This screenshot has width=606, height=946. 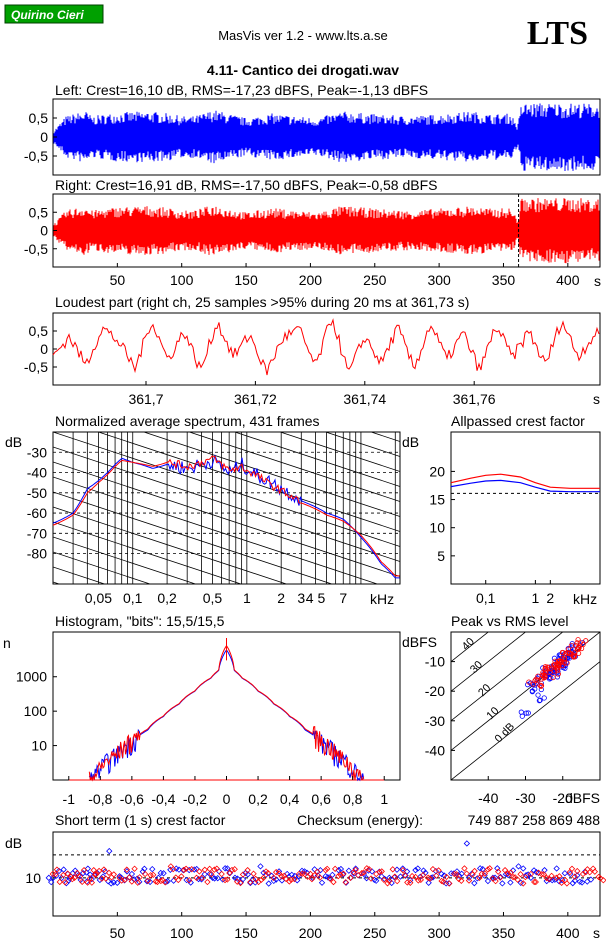 I want to click on histogram-xtick-label: -0,6, so click(x=132, y=799).